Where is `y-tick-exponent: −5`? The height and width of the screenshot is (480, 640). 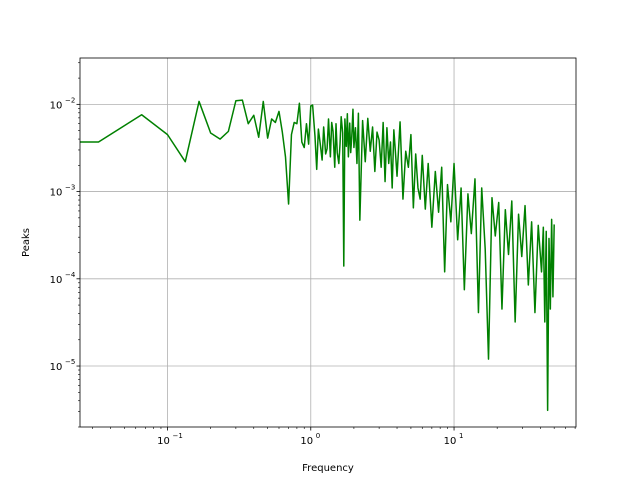
y-tick-exponent: −5 is located at coordinates (70, 362).